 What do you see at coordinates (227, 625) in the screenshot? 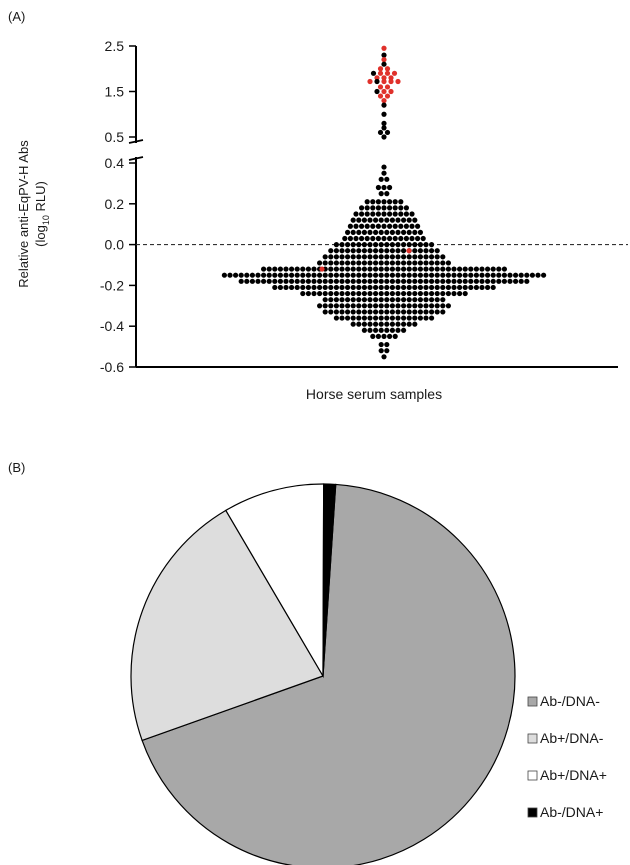
I see `pie-slice-ab-dna-` at bounding box center [227, 625].